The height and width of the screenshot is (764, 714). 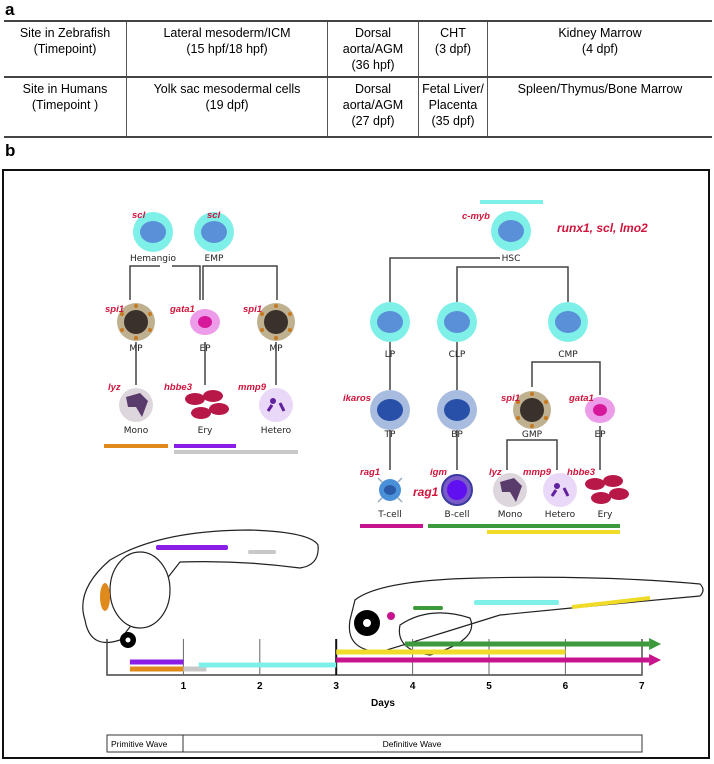 What do you see at coordinates (65, 49) in the screenshot?
I see `table-cell: Site in Zebrafish (Timepoint)` at bounding box center [65, 49].